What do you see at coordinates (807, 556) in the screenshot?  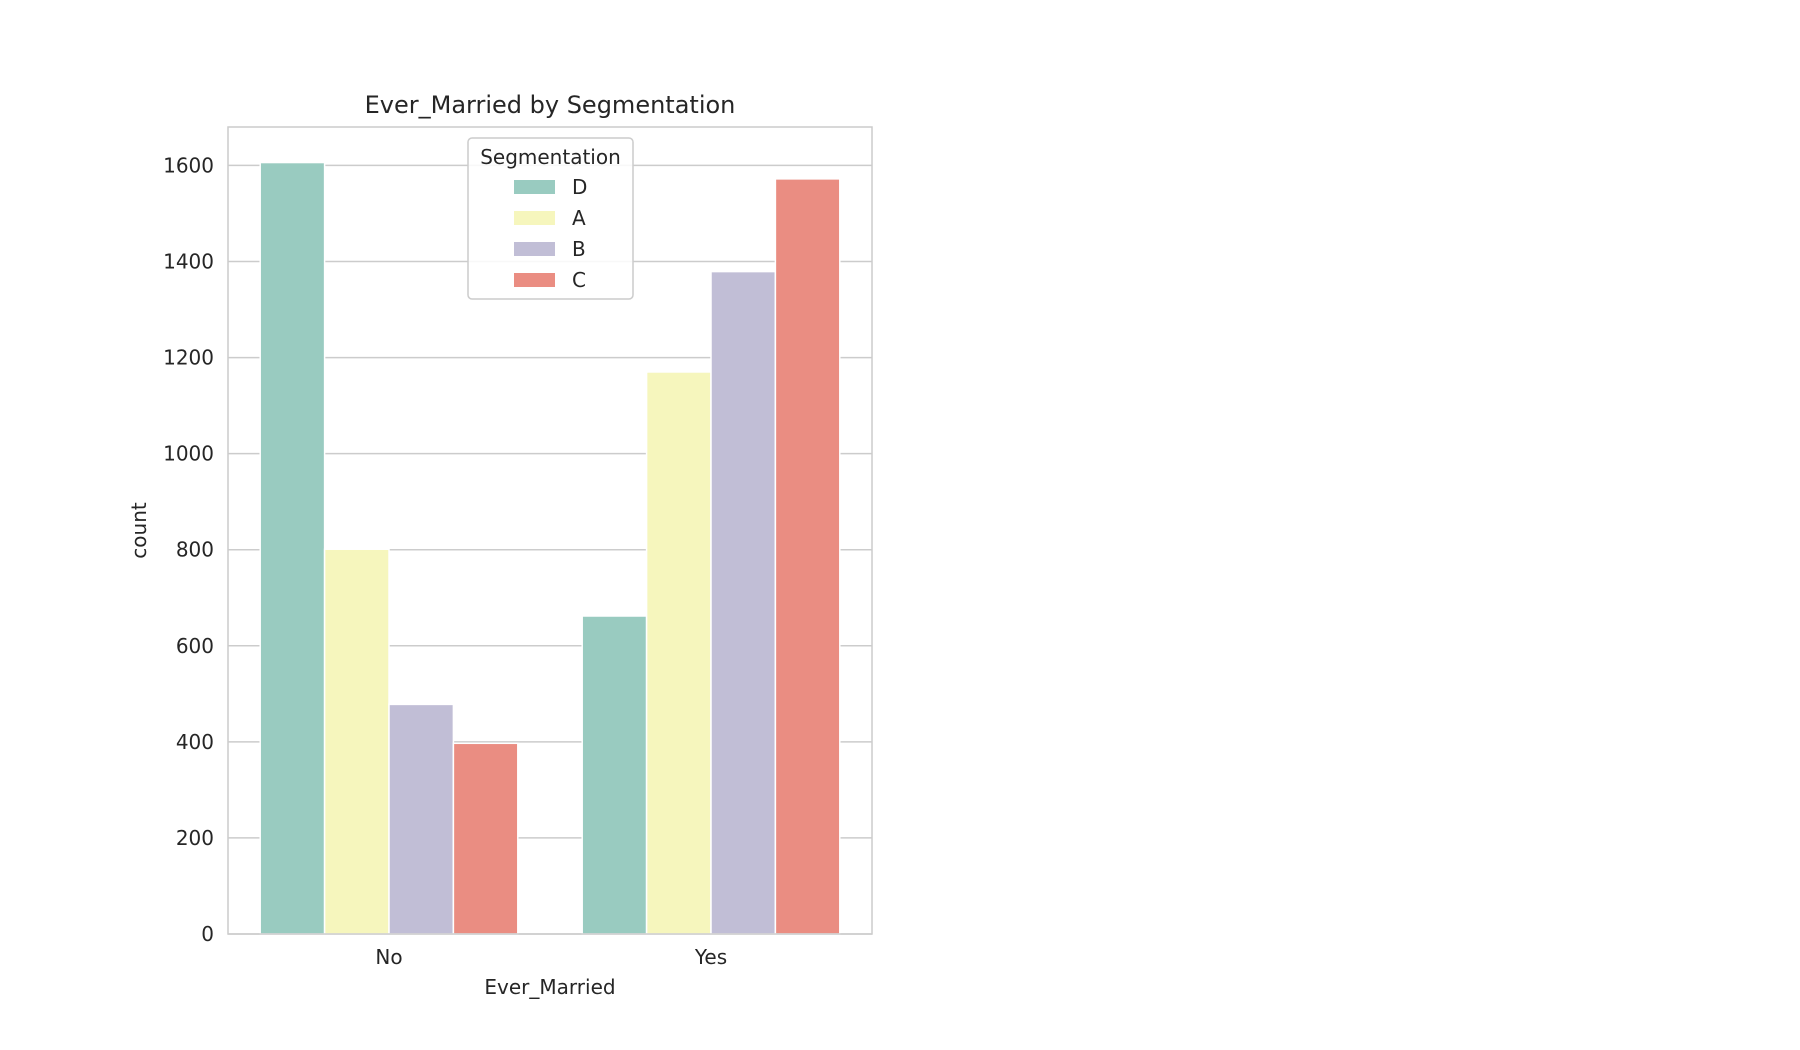 I see `bar-C-Yes` at bounding box center [807, 556].